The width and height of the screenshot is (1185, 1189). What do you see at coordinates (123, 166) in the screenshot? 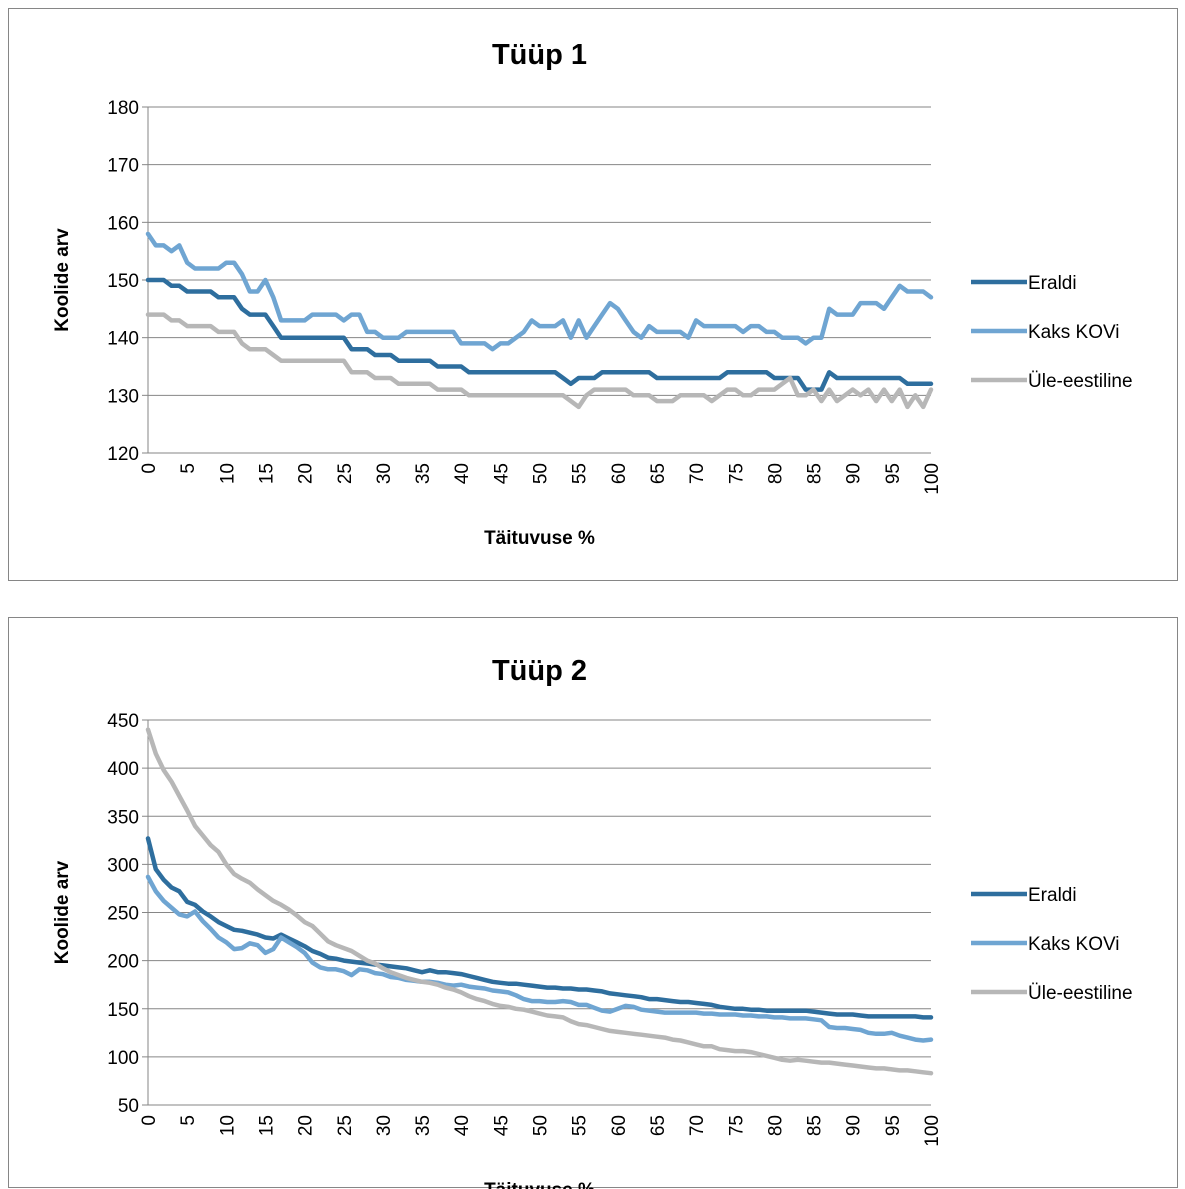
I see `y-tick-label: 170` at bounding box center [123, 166].